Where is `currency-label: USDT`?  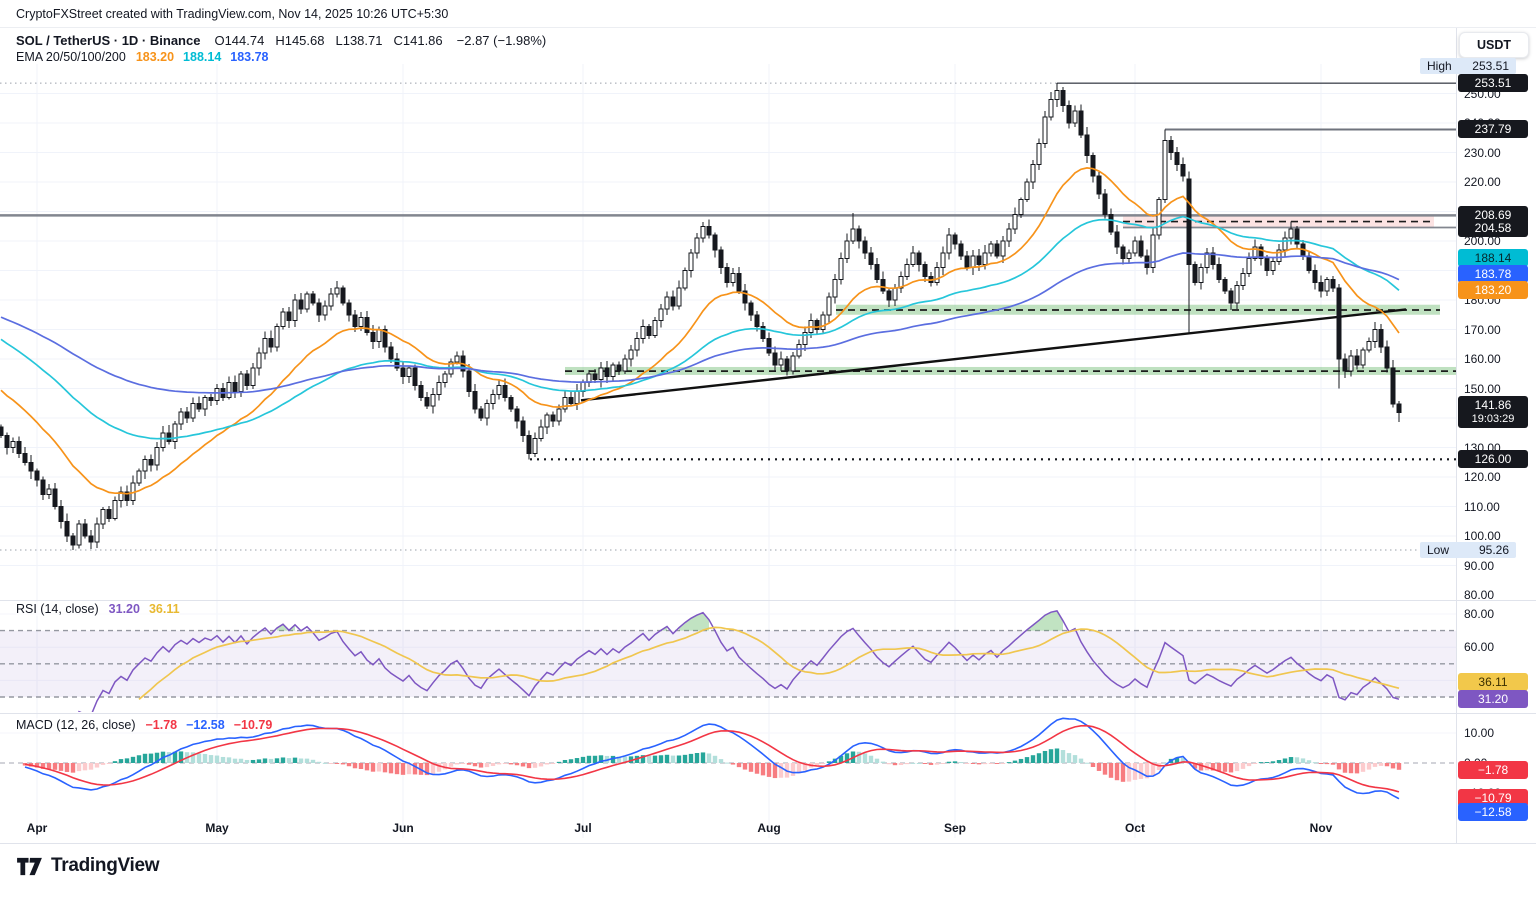
currency-label: USDT is located at coordinates (1494, 45).